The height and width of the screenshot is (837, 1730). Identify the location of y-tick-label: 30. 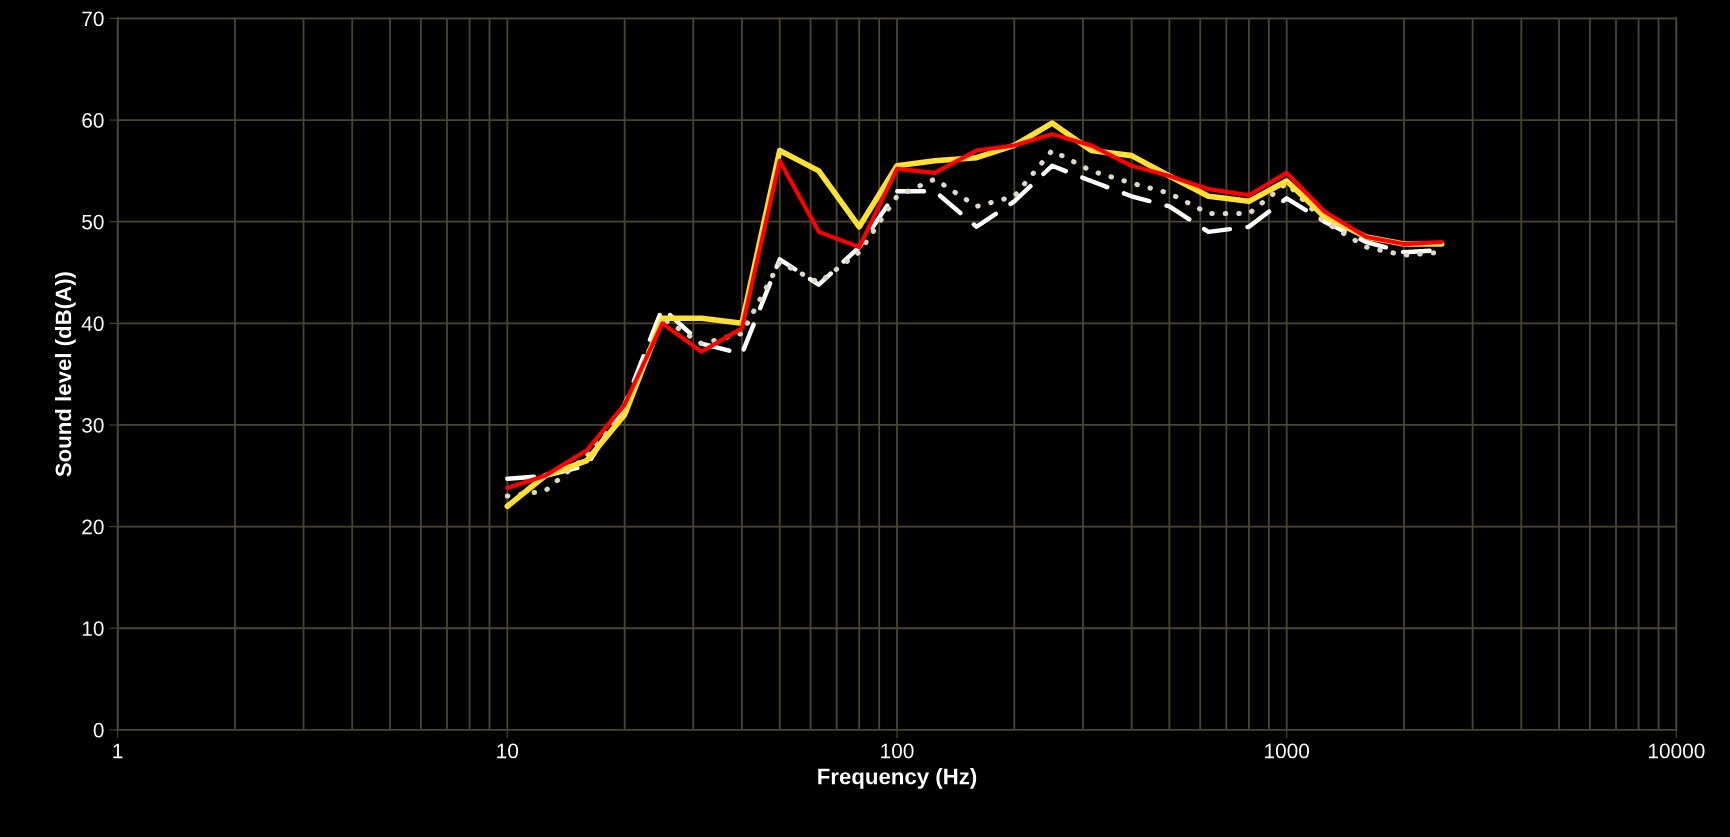
(93, 425).